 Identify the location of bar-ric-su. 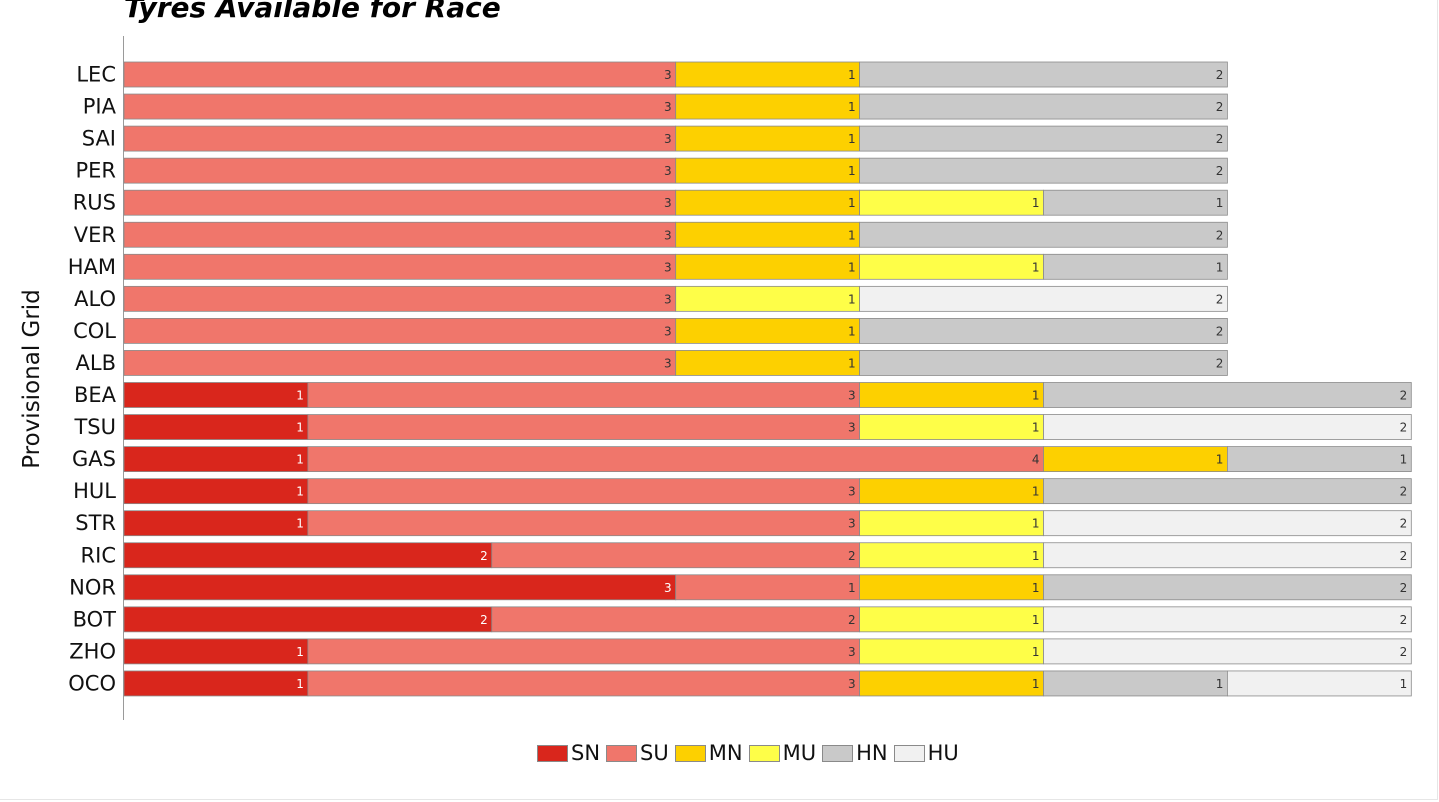
(675, 555).